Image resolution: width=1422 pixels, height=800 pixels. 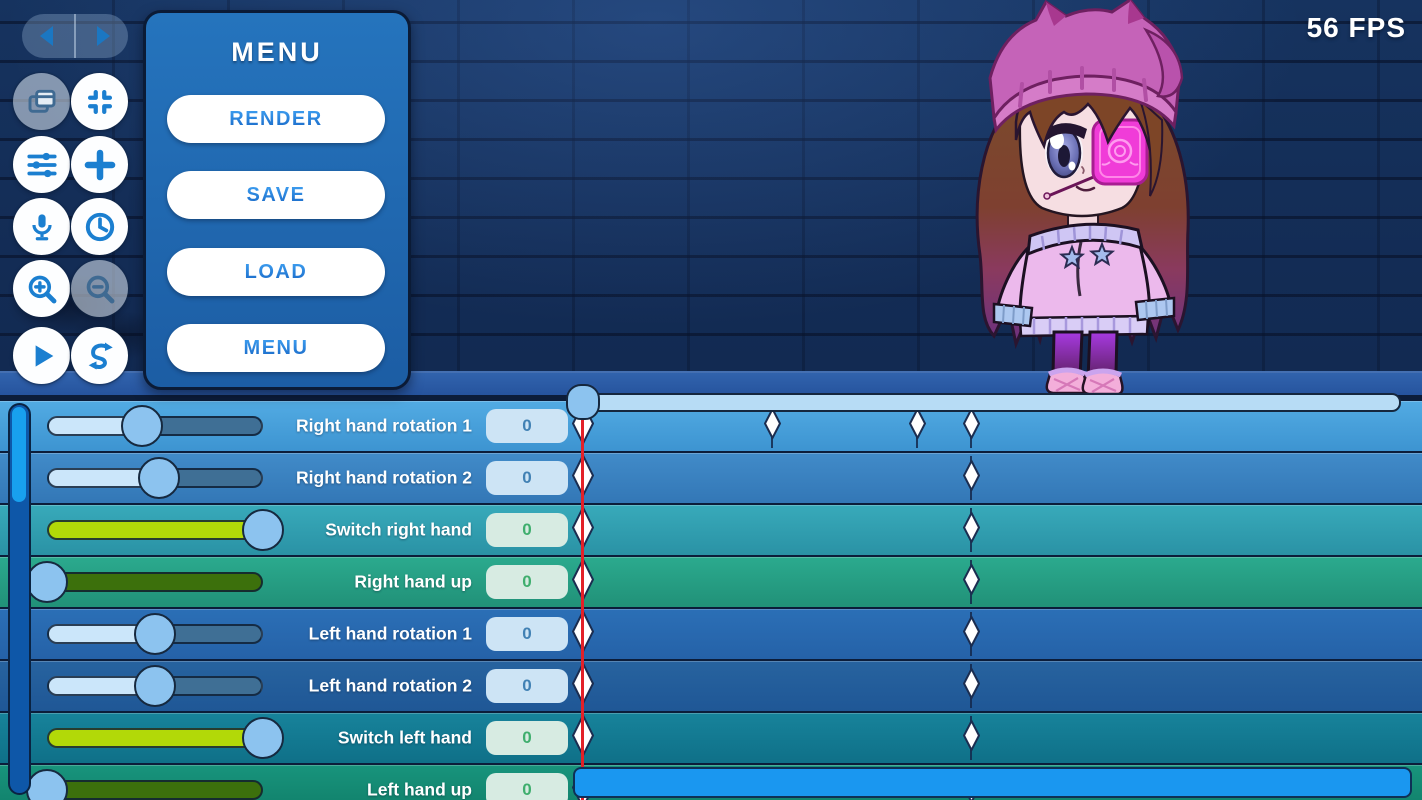 I want to click on next-frame-button, so click(x=102, y=36).